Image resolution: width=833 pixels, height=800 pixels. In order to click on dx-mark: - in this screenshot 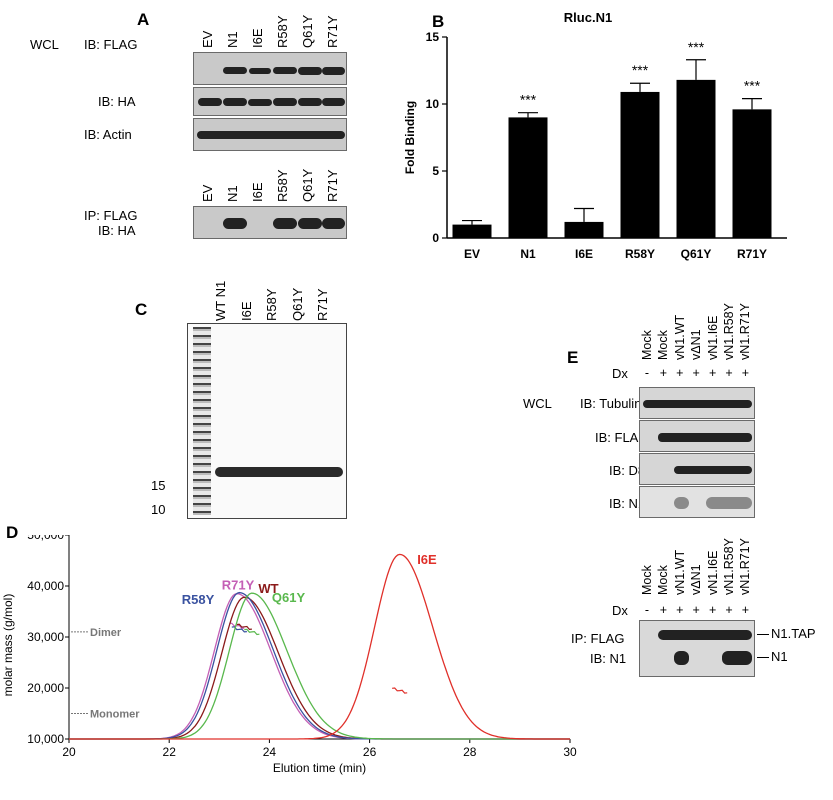, I will do `click(647, 610)`.